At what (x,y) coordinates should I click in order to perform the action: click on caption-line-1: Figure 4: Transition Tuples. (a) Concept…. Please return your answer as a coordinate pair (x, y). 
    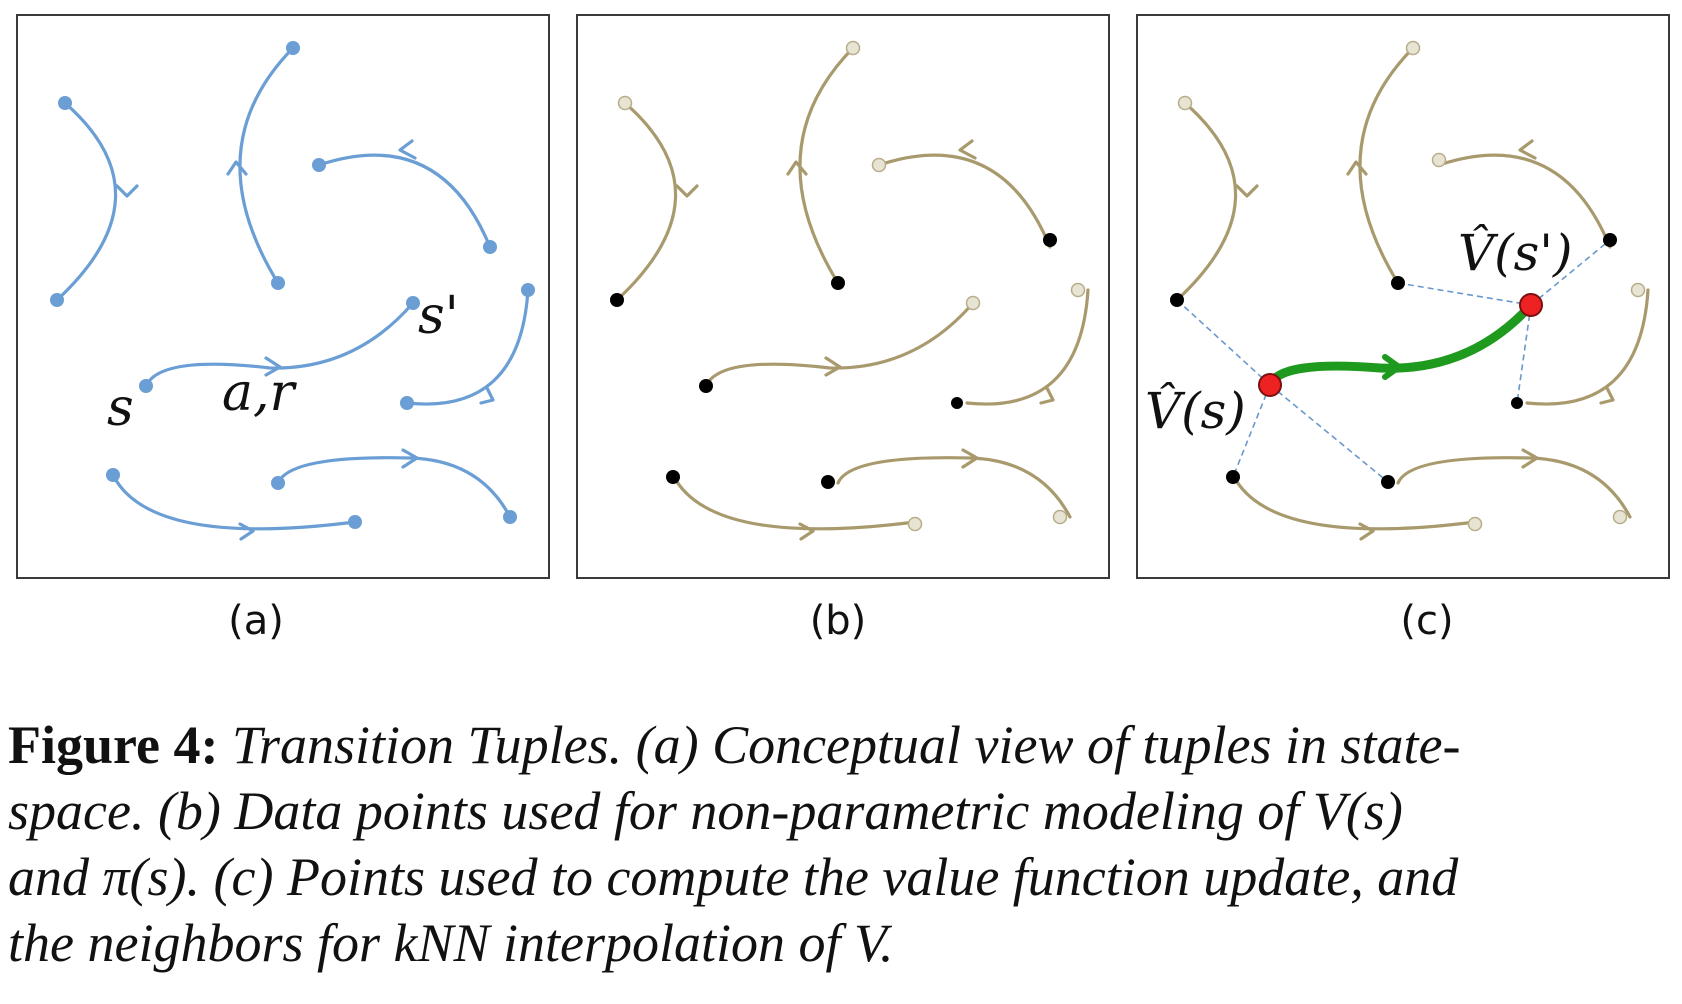
    Looking at the image, I should click on (841, 745).